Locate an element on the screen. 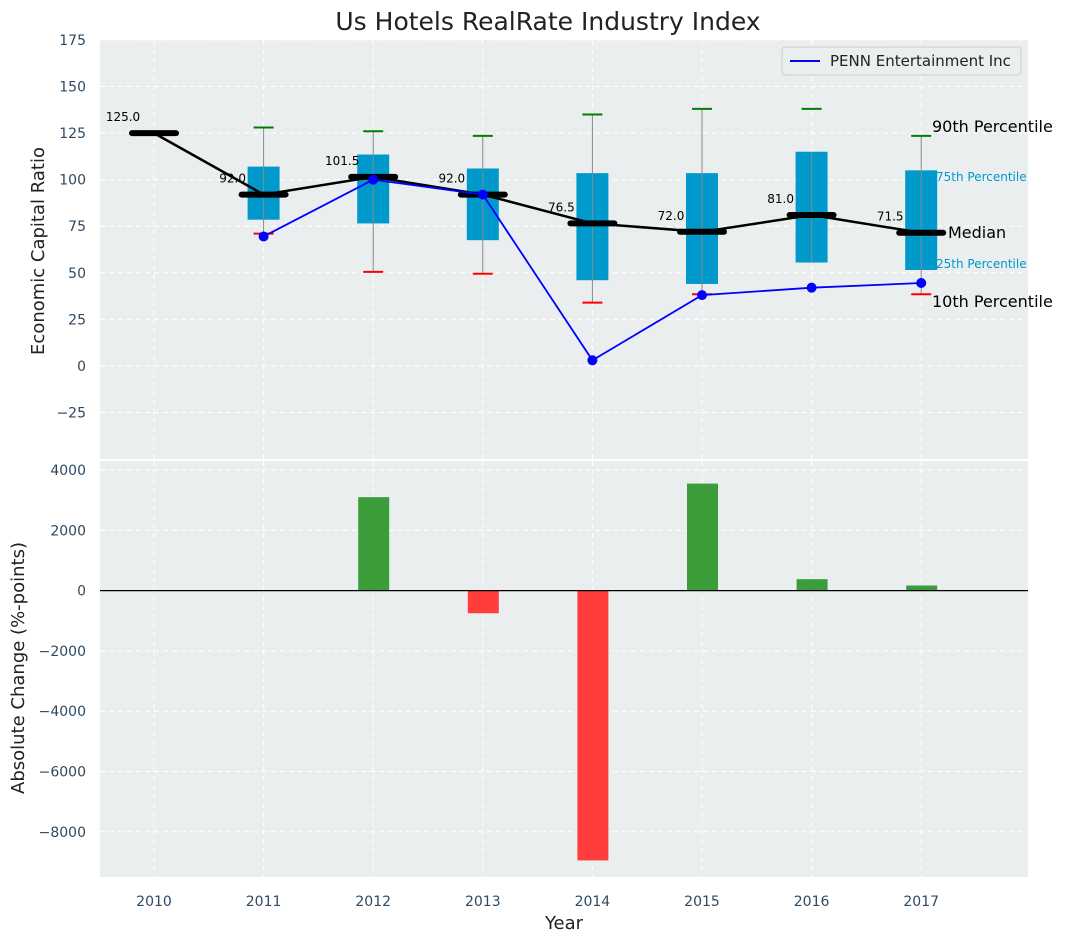  x-tick-label: 2017 is located at coordinates (921, 902).